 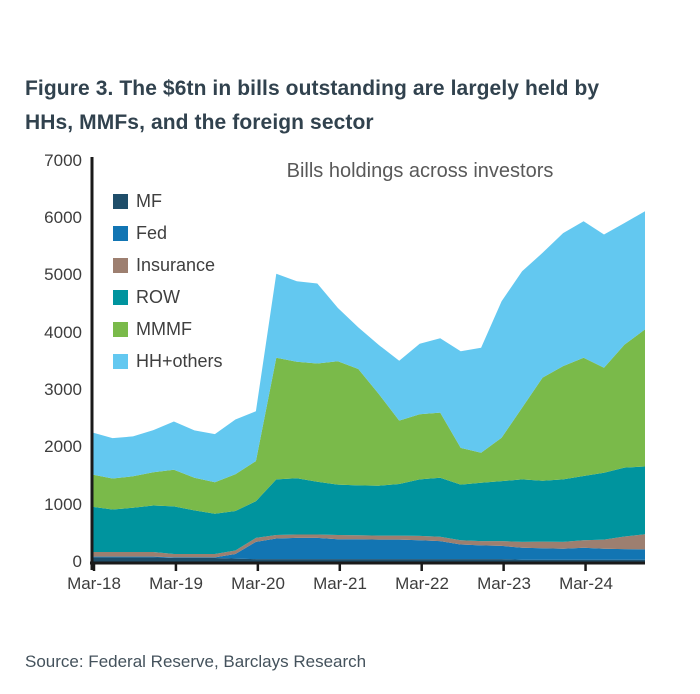 I want to click on area-insurance, so click(x=368, y=546).